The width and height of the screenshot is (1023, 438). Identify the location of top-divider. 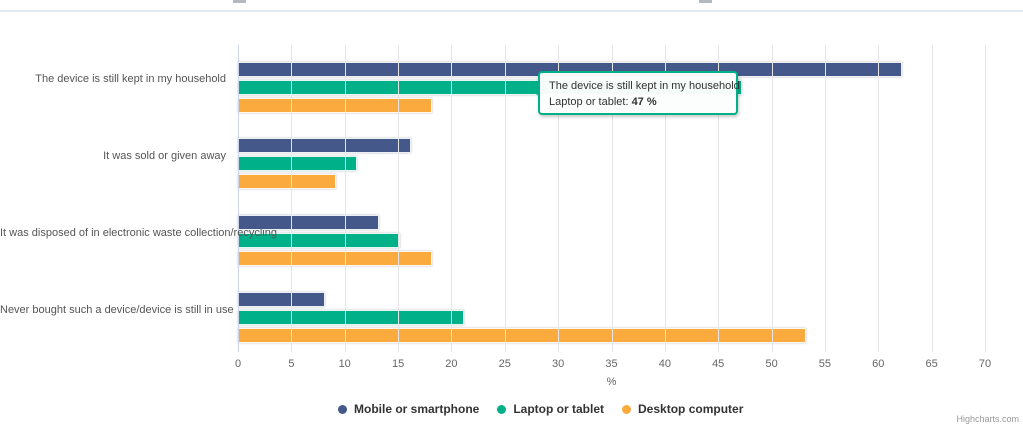
(511, 11).